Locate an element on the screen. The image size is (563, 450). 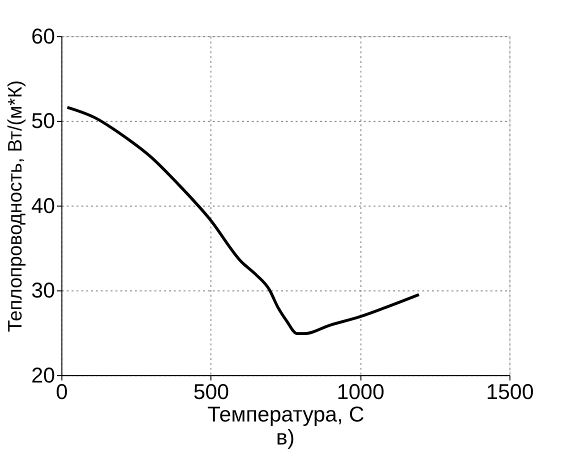
x-tick-label: 1000 is located at coordinates (360, 392).